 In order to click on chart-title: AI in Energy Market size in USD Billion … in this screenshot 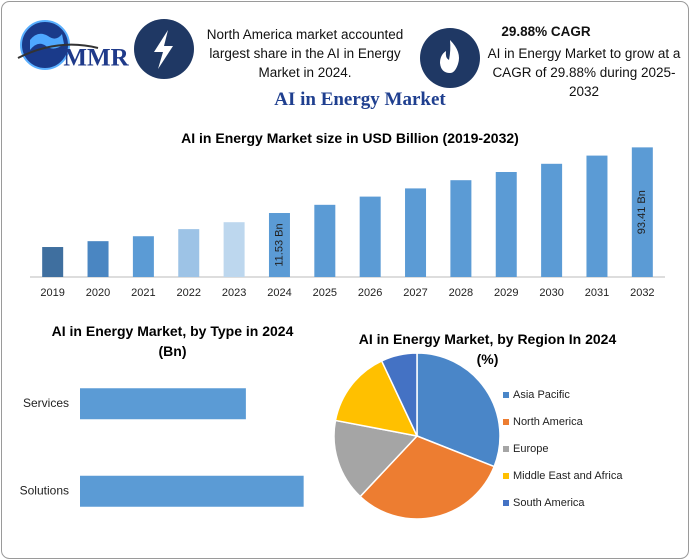, I will do `click(350, 138)`.